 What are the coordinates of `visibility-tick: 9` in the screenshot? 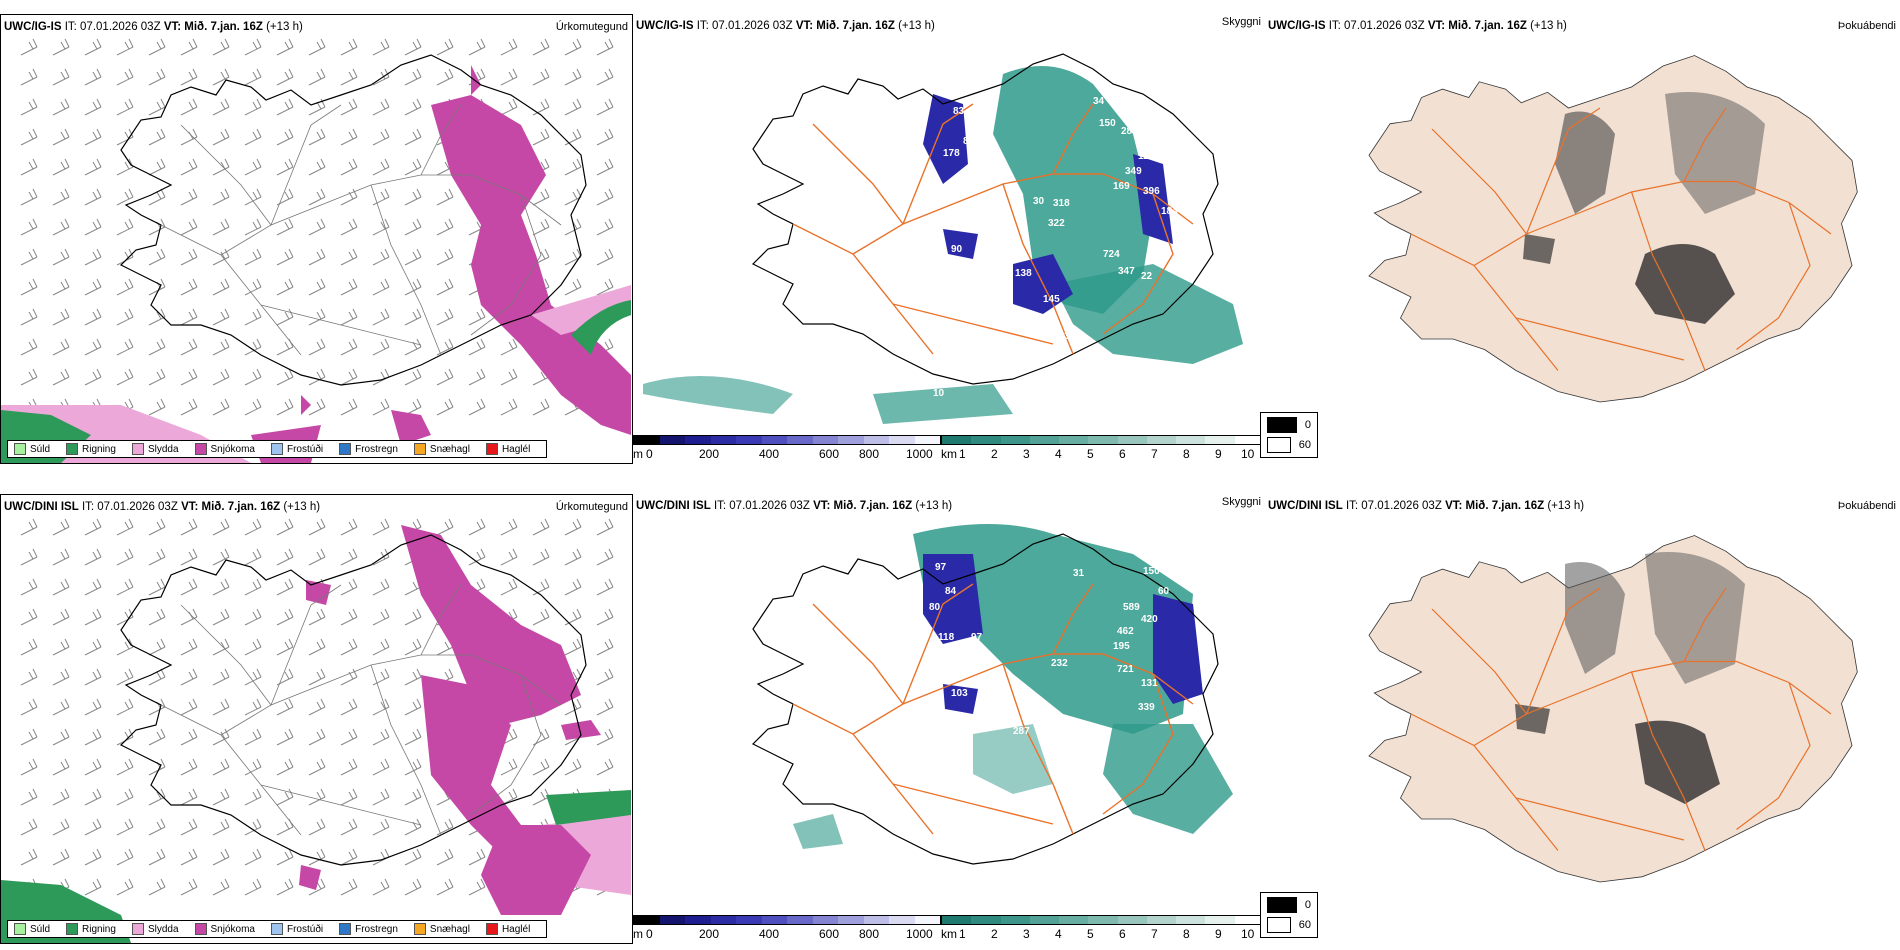 It's located at (1218, 934).